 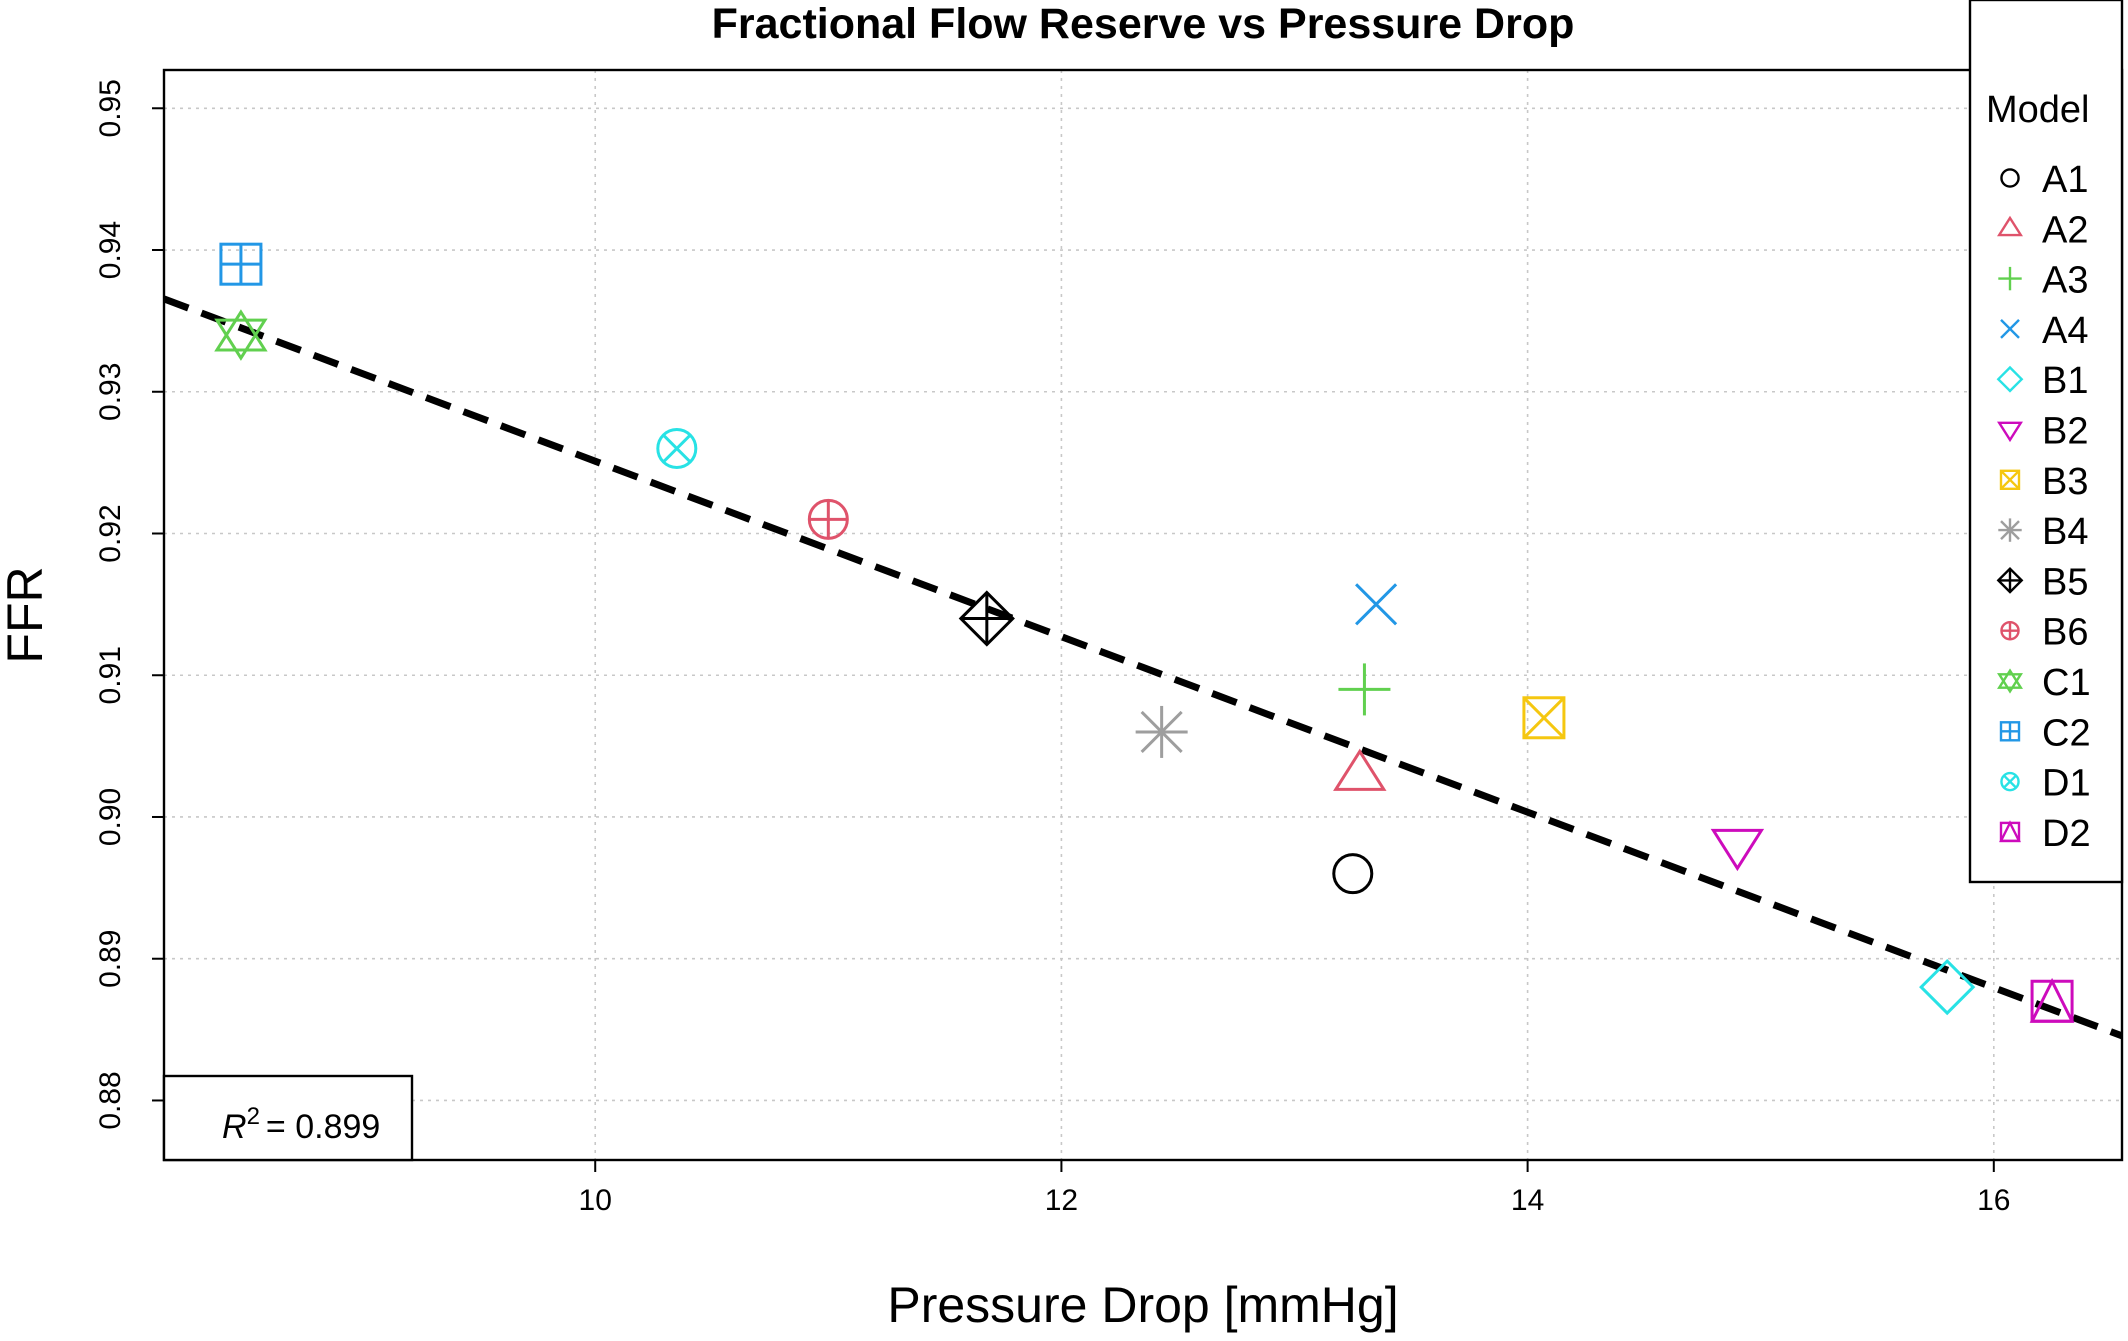 I want to click on y-tick-label: 0.92, so click(x=110, y=533).